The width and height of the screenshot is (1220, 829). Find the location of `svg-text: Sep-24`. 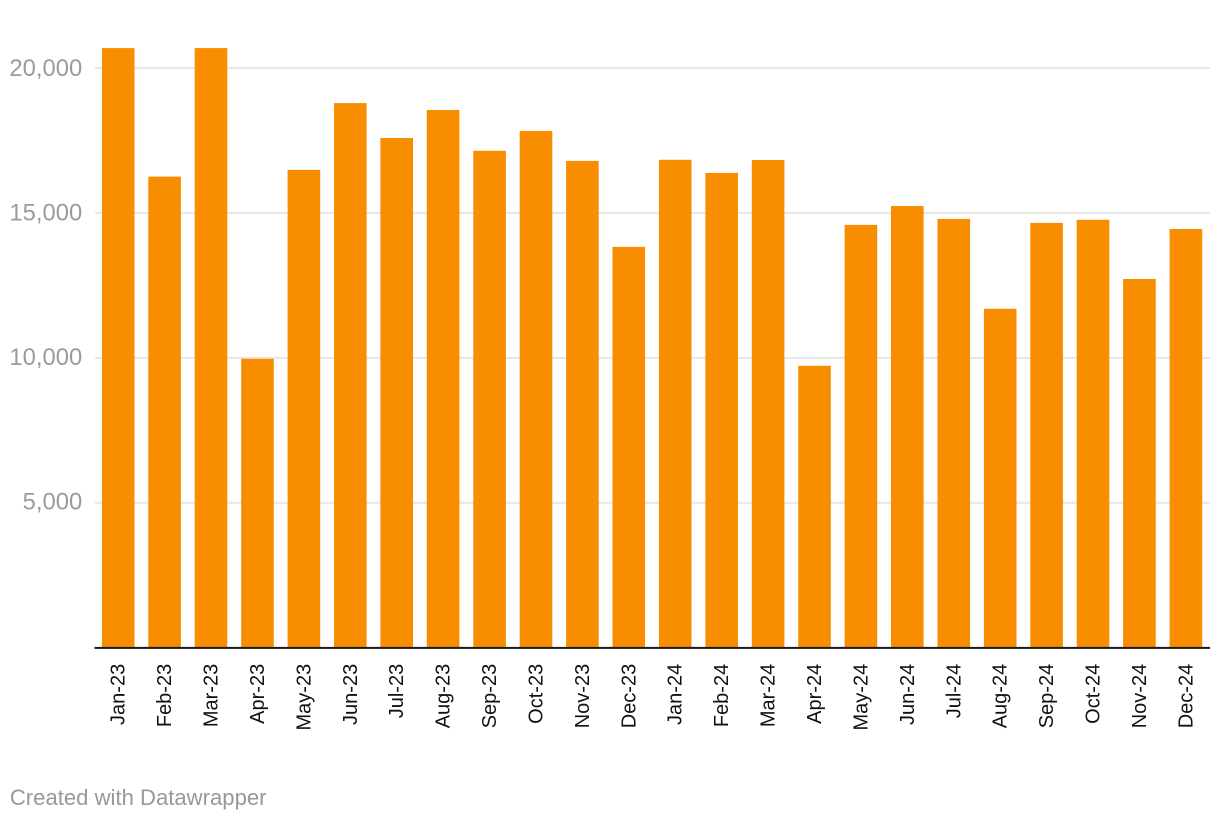

svg-text: Sep-24 is located at coordinates (1047, 696).